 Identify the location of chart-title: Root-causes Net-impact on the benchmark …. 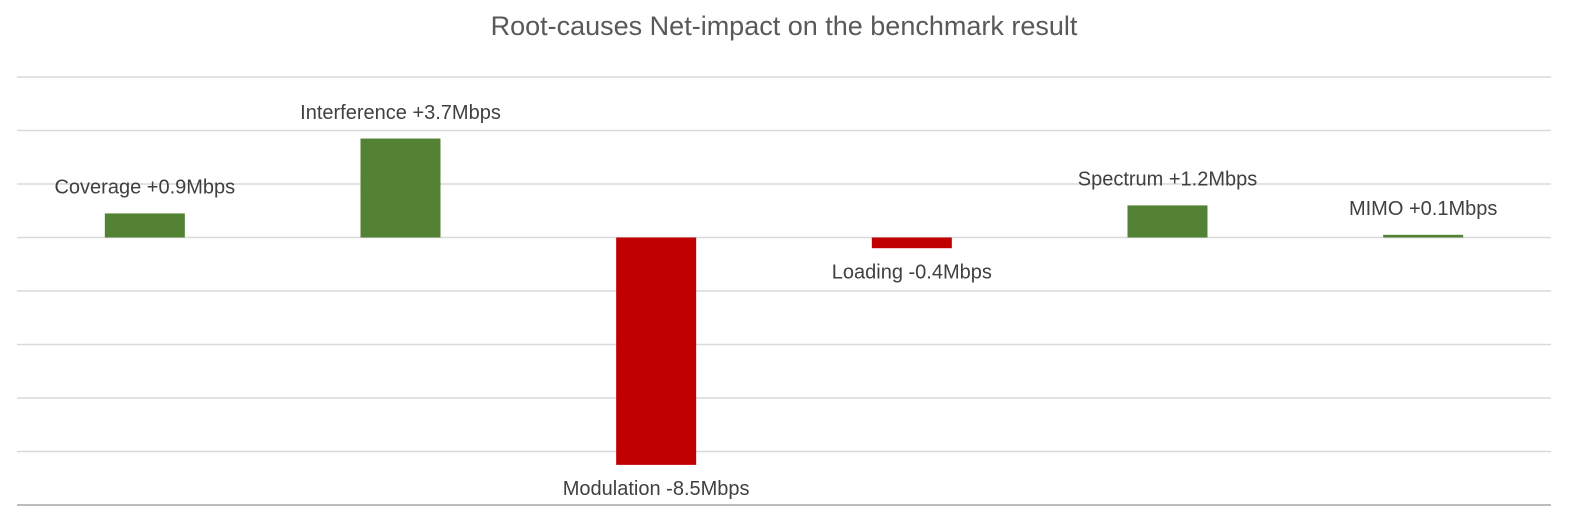
(784, 26).